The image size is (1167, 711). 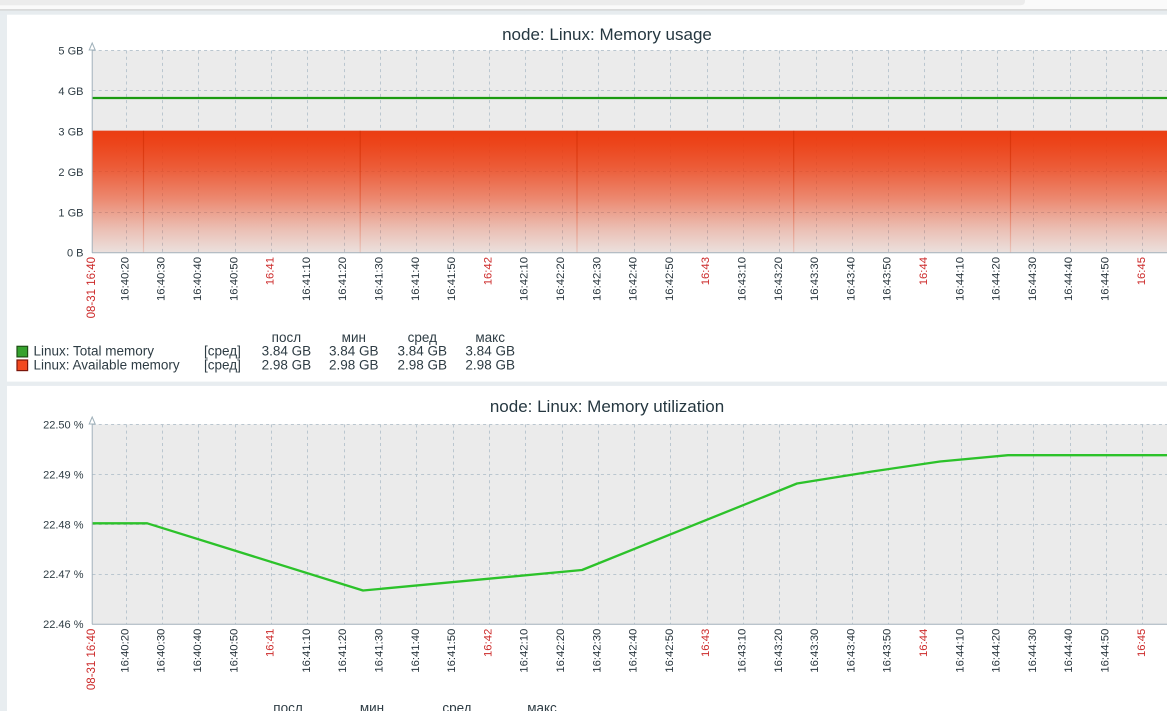 I want to click on svg-text: Linux: Available memory, so click(x=107, y=364).